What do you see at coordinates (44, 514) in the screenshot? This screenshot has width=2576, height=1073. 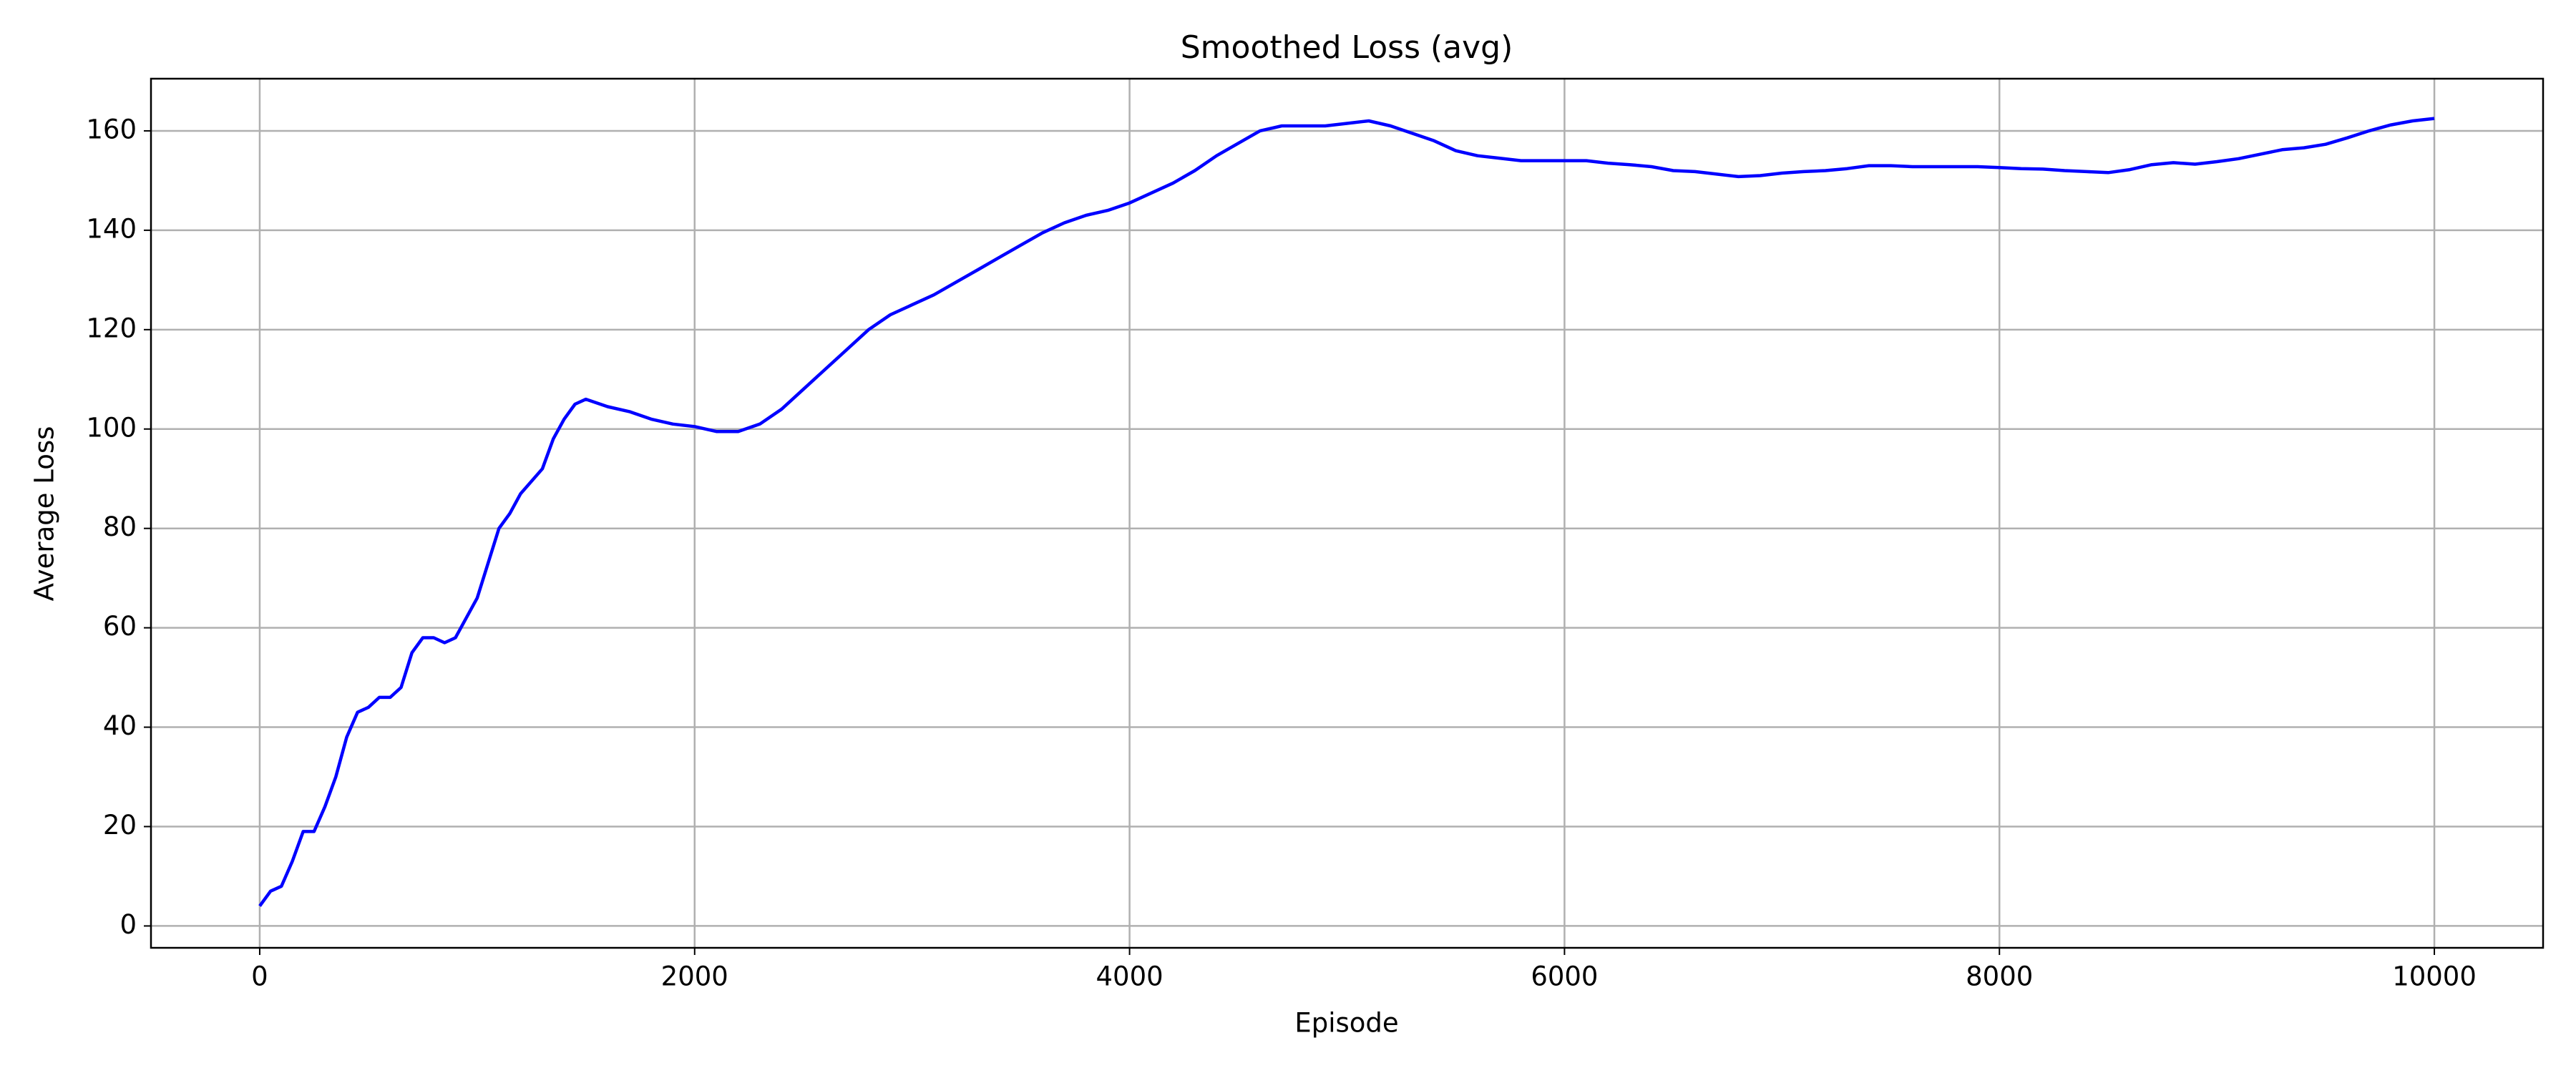 I see `y-axis-label: Average Loss` at bounding box center [44, 514].